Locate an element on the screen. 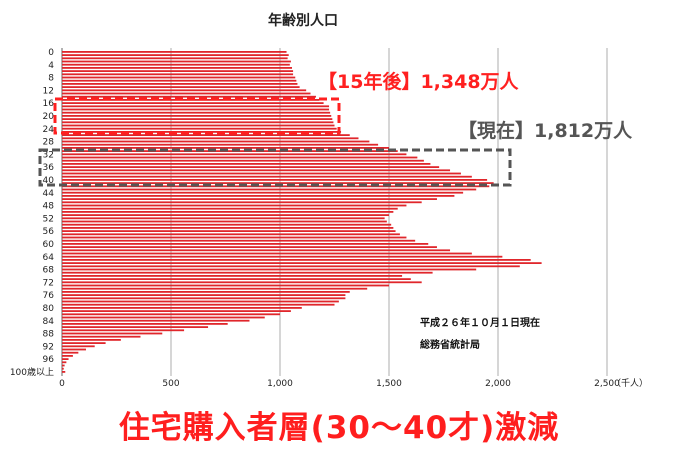  source-note: 平成２６年１０月１日現在 総務省統計局 is located at coordinates (480, 335).